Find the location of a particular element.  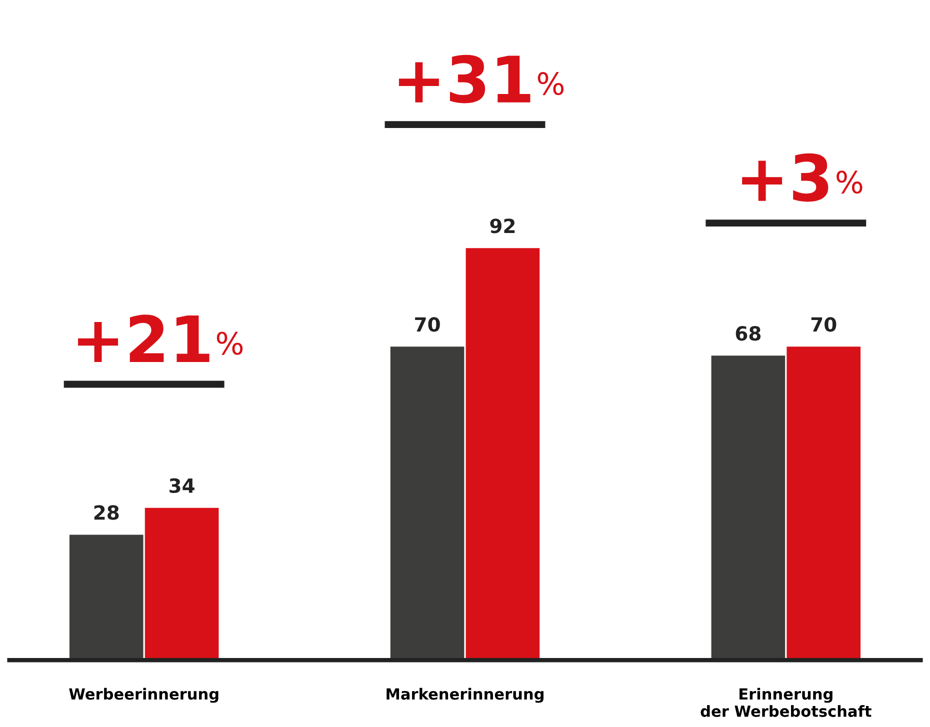

x-tick-label: Erinnerung der Werbebotschaft is located at coordinates (786, 702).